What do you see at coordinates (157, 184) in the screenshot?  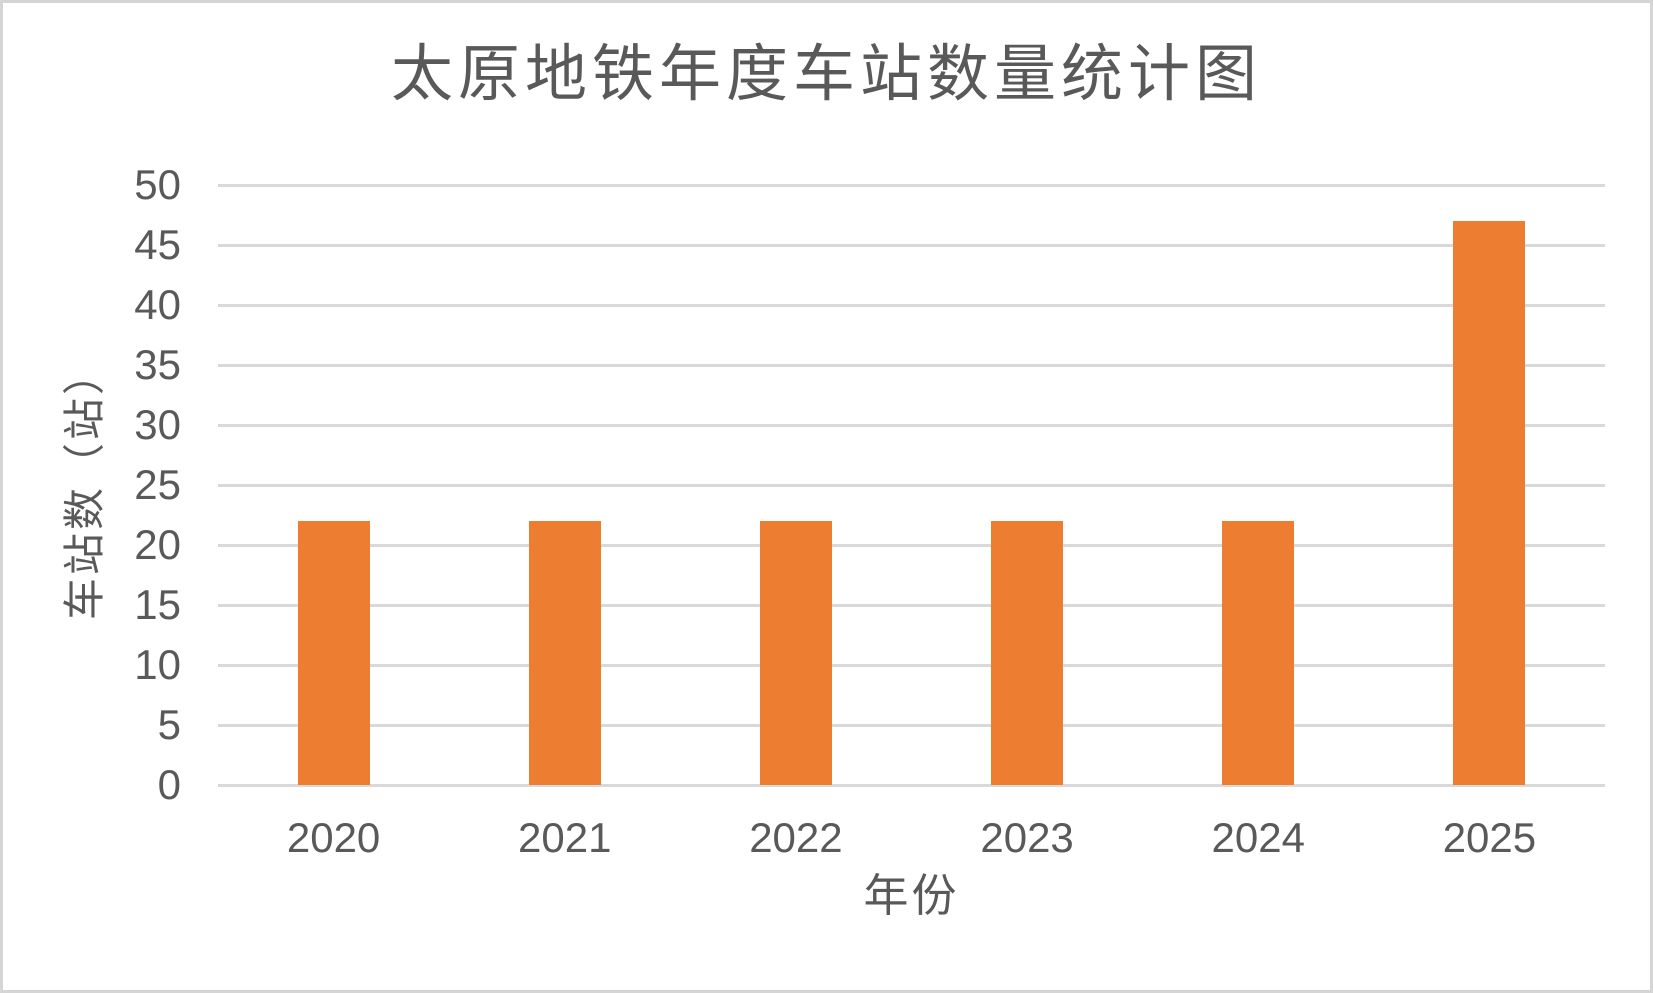 I see `y-axis-tick-label: 50` at bounding box center [157, 184].